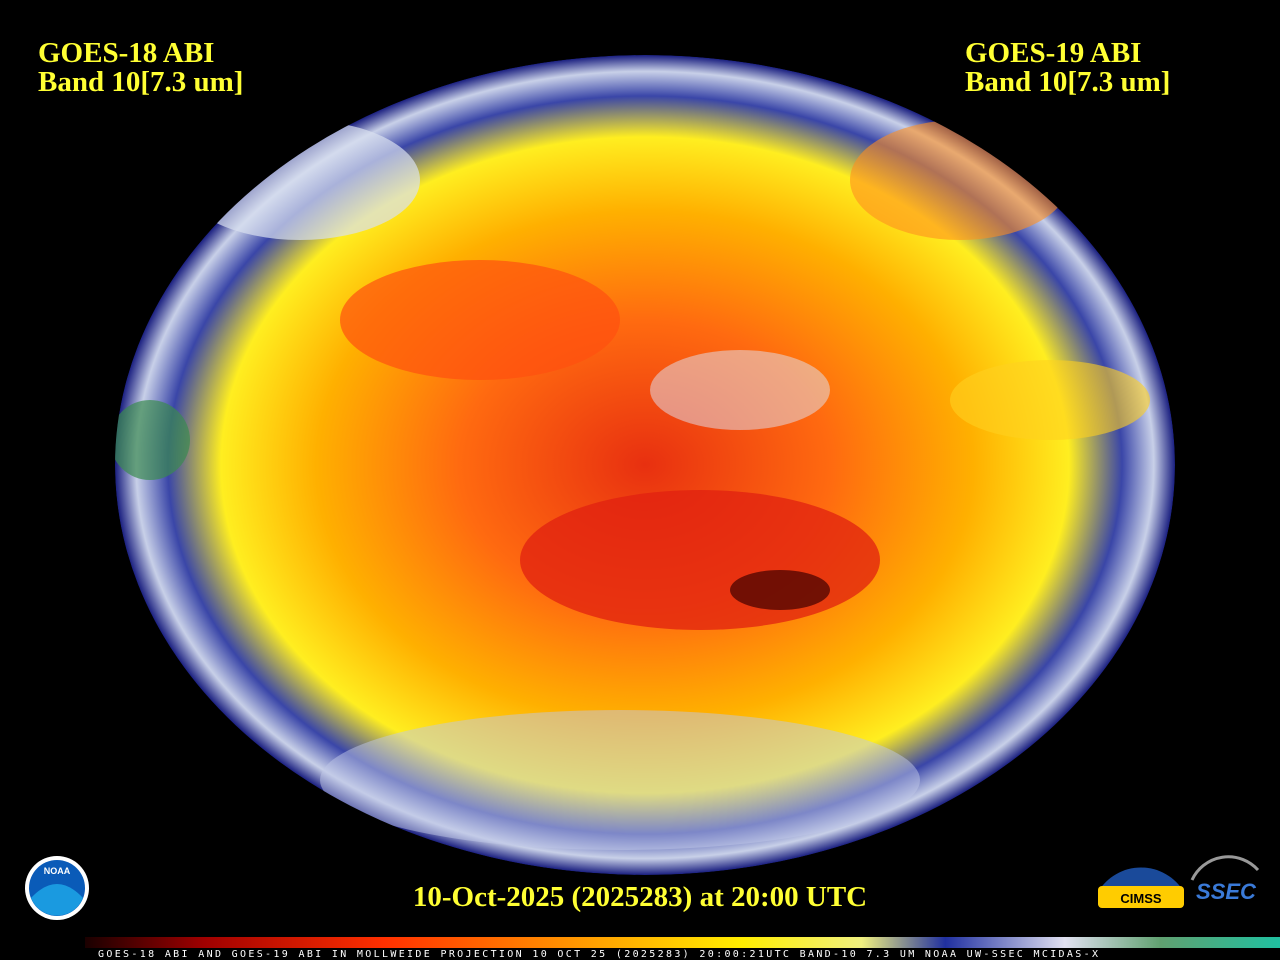 The image size is (1280, 960). What do you see at coordinates (126, 53) in the screenshot?
I see `left-label-title: GOES-18 ABI` at bounding box center [126, 53].